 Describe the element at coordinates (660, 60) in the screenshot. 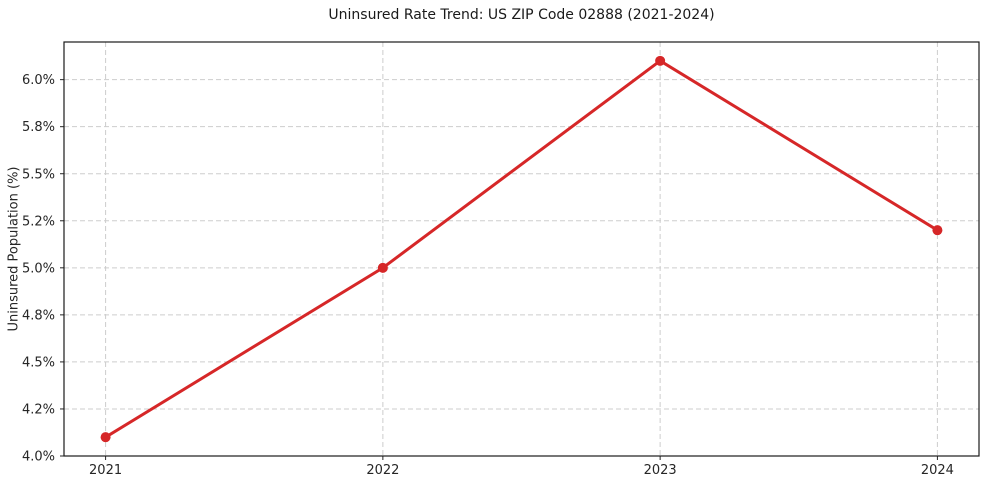

I see `data-point-2023` at that location.